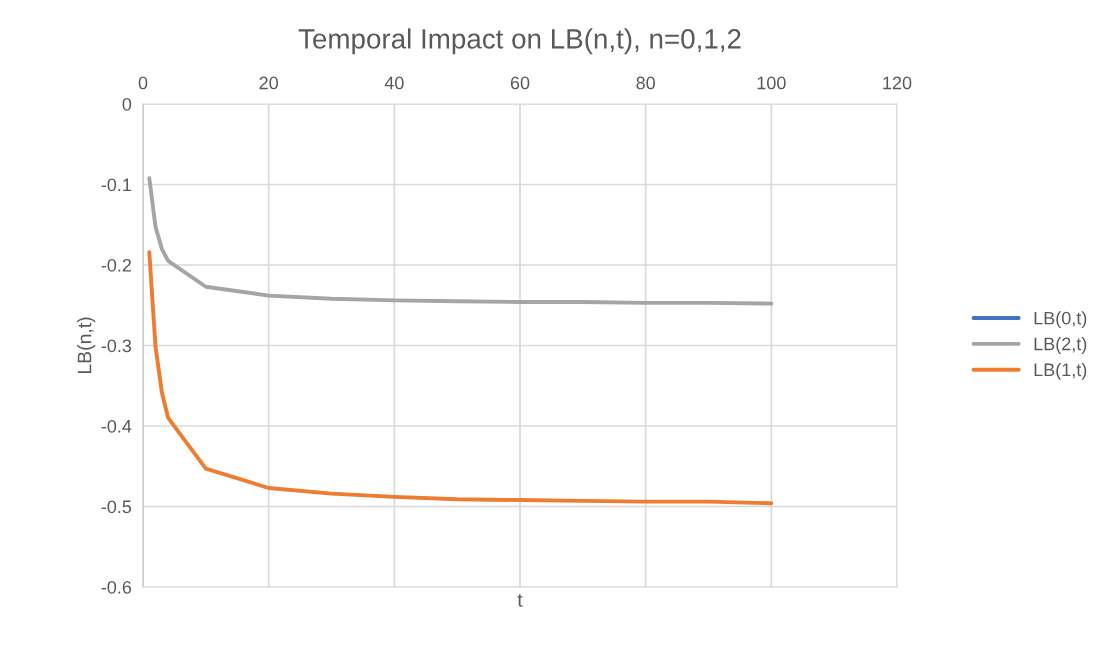 Image resolution: width=1096 pixels, height=655 pixels. What do you see at coordinates (394, 83) in the screenshot?
I see `x-tick-label: 40` at bounding box center [394, 83].